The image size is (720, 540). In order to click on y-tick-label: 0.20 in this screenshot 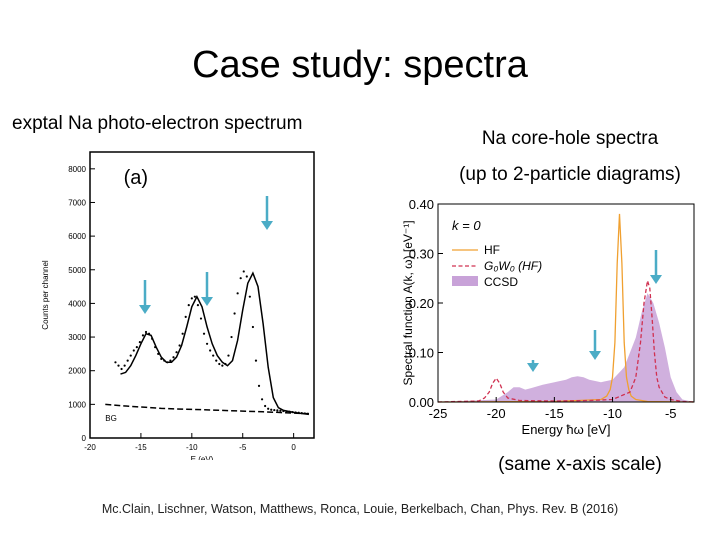, I will do `click(421, 303)`.